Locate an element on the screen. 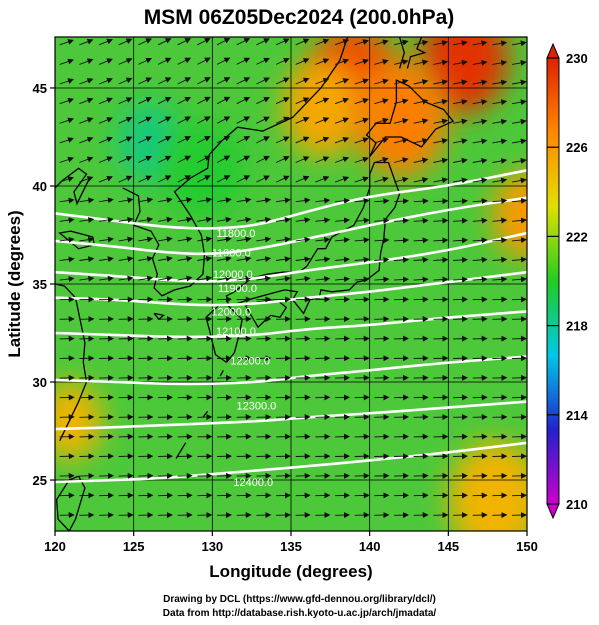 This screenshot has height=625, width=599. colorbar-tick-label: 218 is located at coordinates (577, 326).